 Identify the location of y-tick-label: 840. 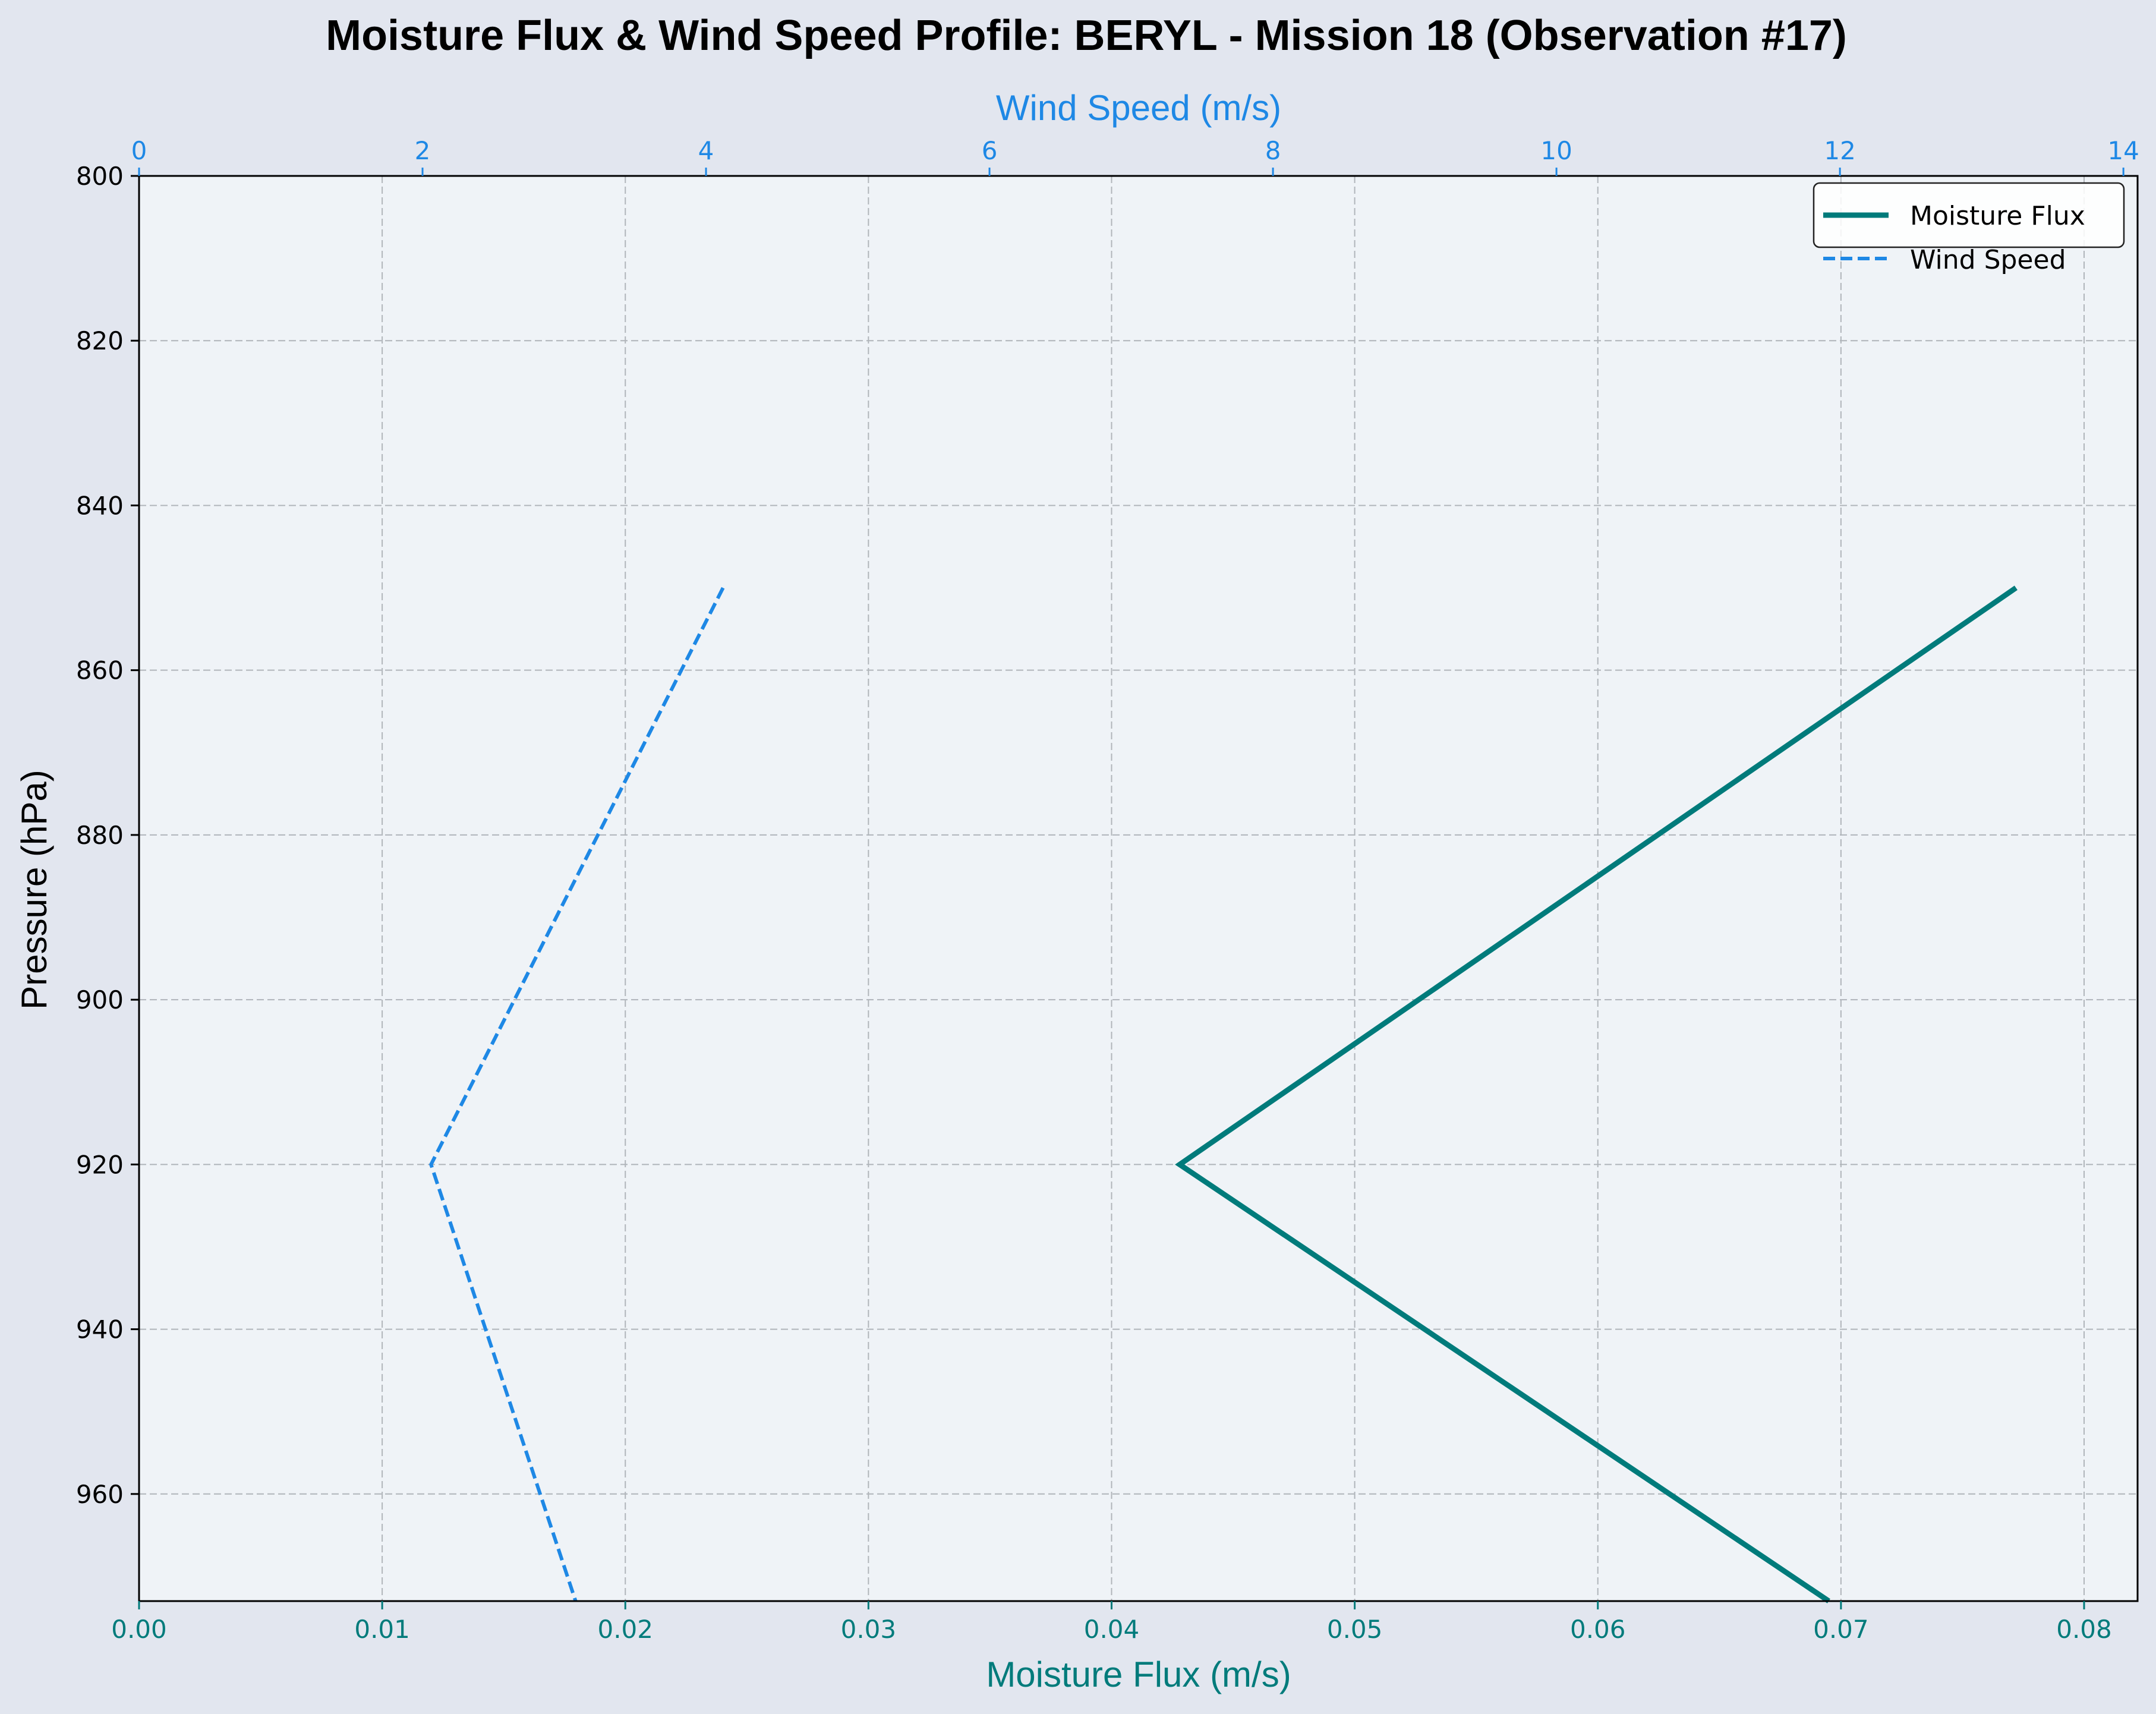
(100, 505).